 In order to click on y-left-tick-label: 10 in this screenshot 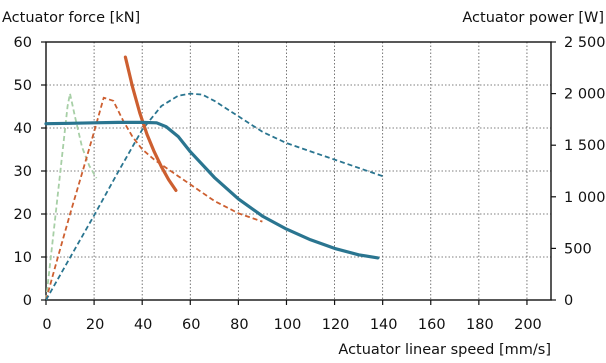, I will do `click(23, 258)`.